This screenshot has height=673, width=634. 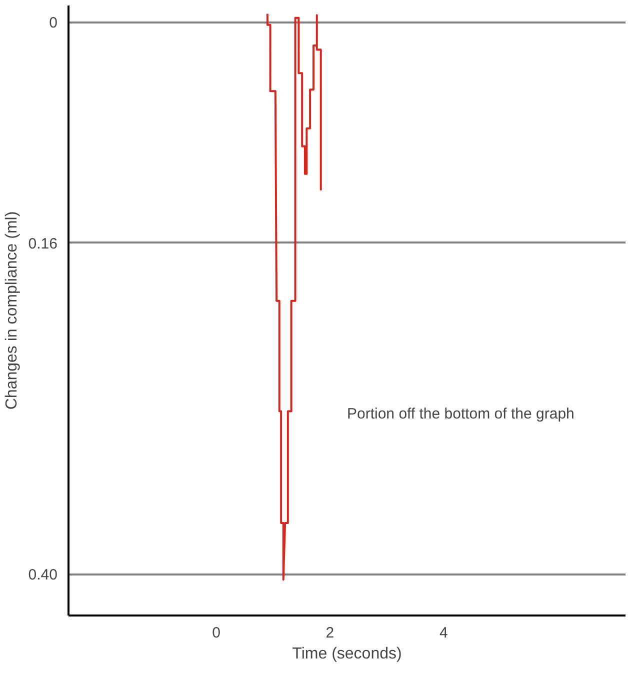 What do you see at coordinates (347, 654) in the screenshot?
I see `x-axis-title: Time (seconds)` at bounding box center [347, 654].